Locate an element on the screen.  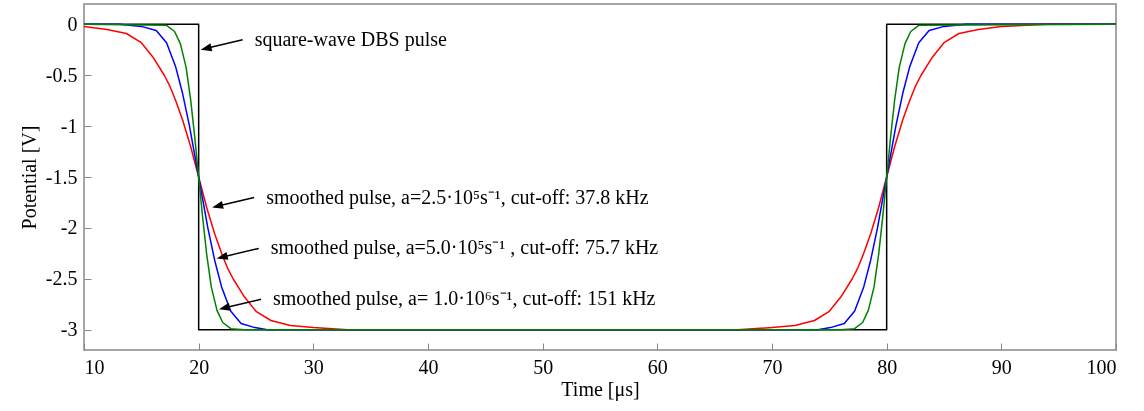
x-tick-label: 70 is located at coordinates (772, 366).